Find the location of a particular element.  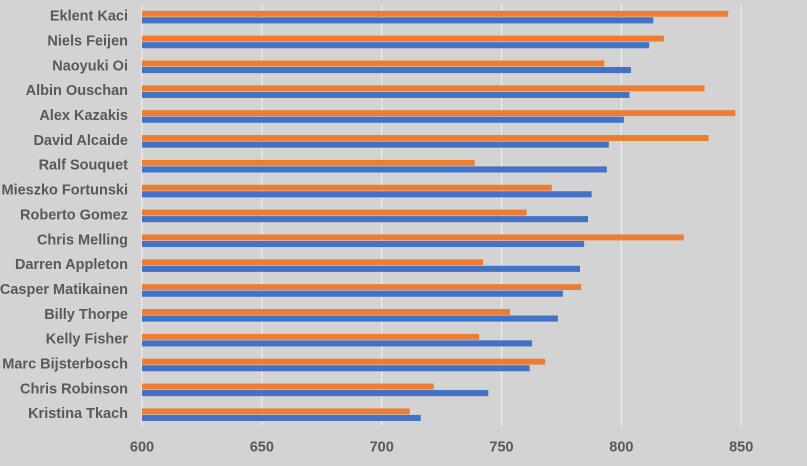

svg-text: 800 is located at coordinates (621, 448).